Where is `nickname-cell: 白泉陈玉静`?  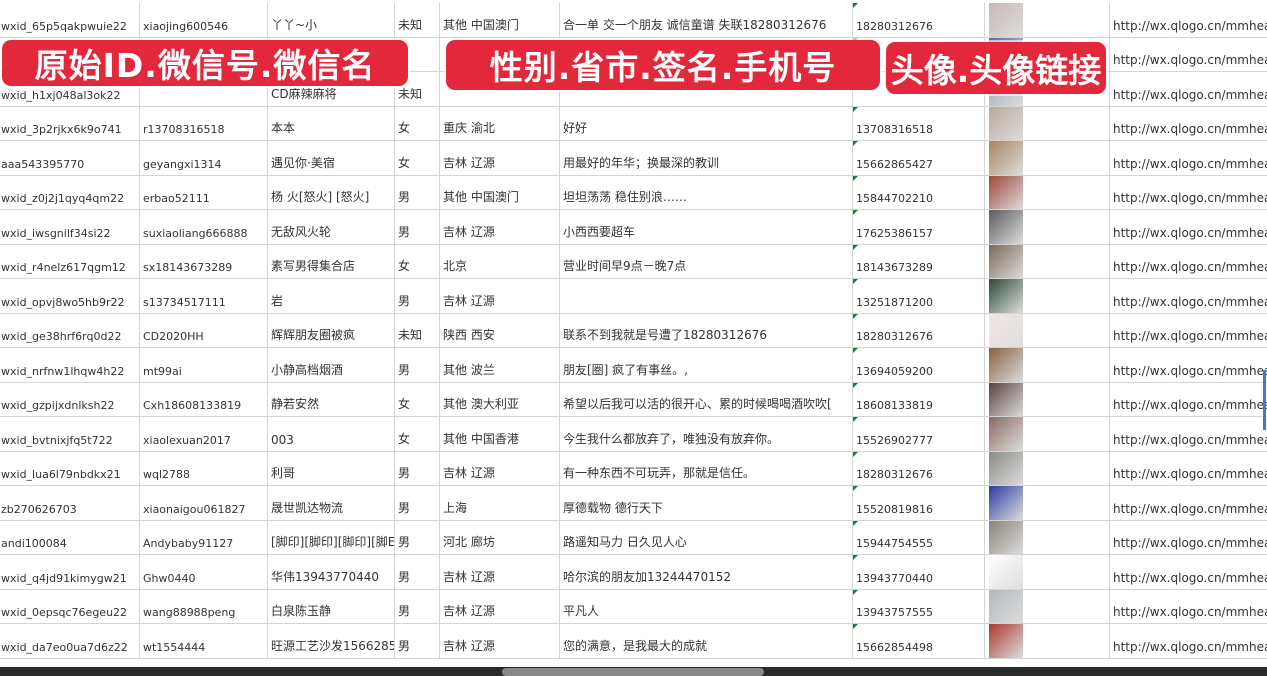 nickname-cell: 白泉陈玉静 is located at coordinates (331, 606).